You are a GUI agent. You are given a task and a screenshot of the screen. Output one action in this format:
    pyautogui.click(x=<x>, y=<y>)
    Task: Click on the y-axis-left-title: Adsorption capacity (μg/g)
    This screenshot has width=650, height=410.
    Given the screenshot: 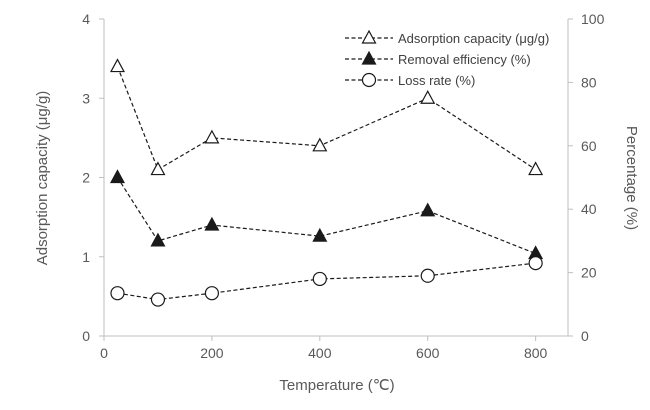 What is the action you would take?
    pyautogui.click(x=42, y=178)
    